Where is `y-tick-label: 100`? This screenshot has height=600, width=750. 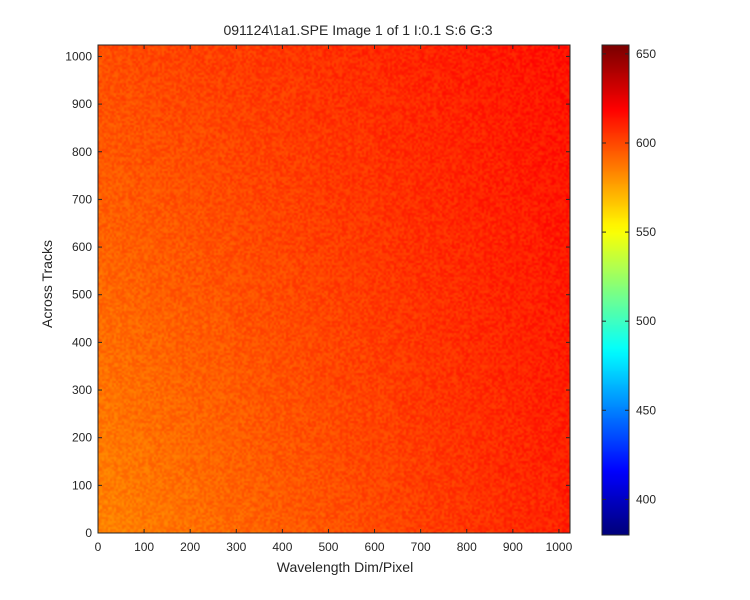
y-tick-label: 100 is located at coordinates (82, 485).